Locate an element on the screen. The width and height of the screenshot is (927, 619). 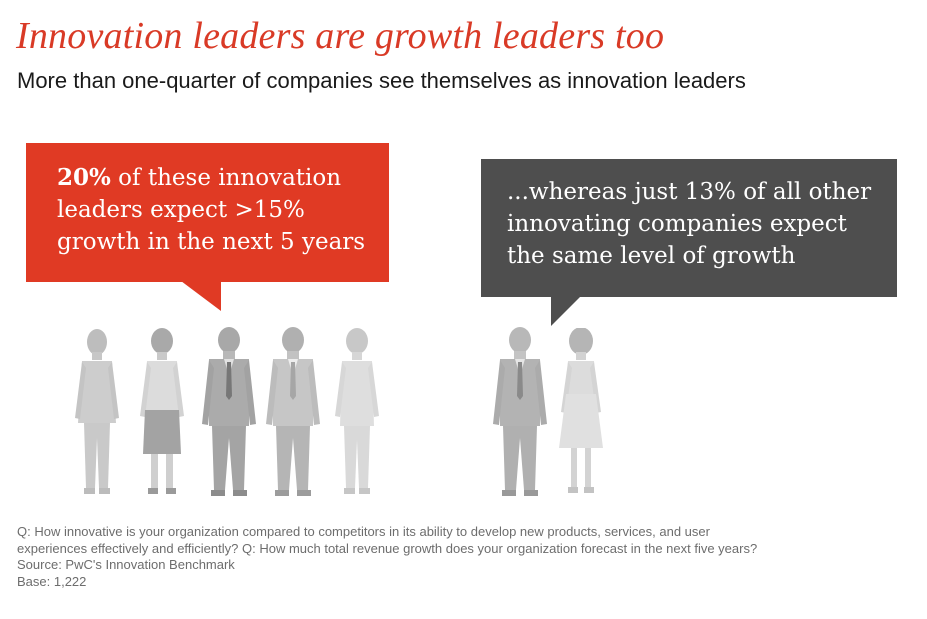
leaders-callout-line-3: growth in the next 5 years is located at coordinates (211, 242).